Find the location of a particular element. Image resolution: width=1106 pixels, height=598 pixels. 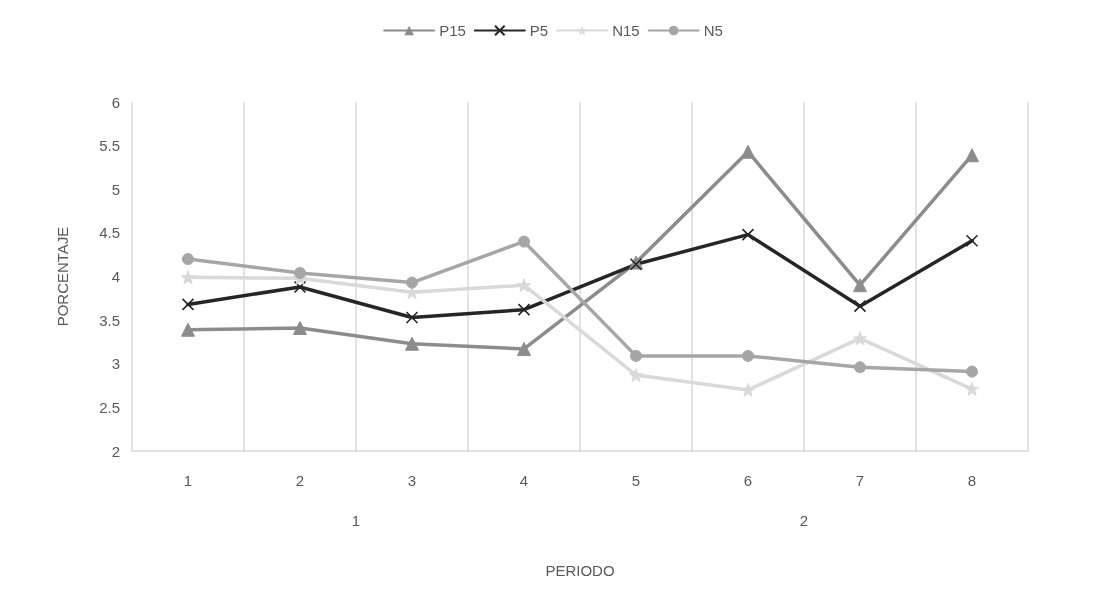

x-tick-label: 3 is located at coordinates (412, 480).